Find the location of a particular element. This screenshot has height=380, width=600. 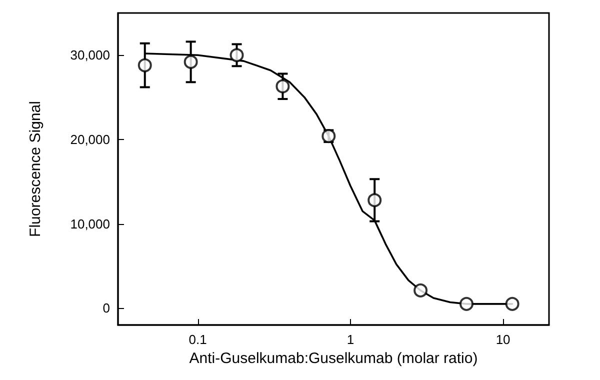

y-axis-title: Fluorescence Signal is located at coordinates (35, 169).